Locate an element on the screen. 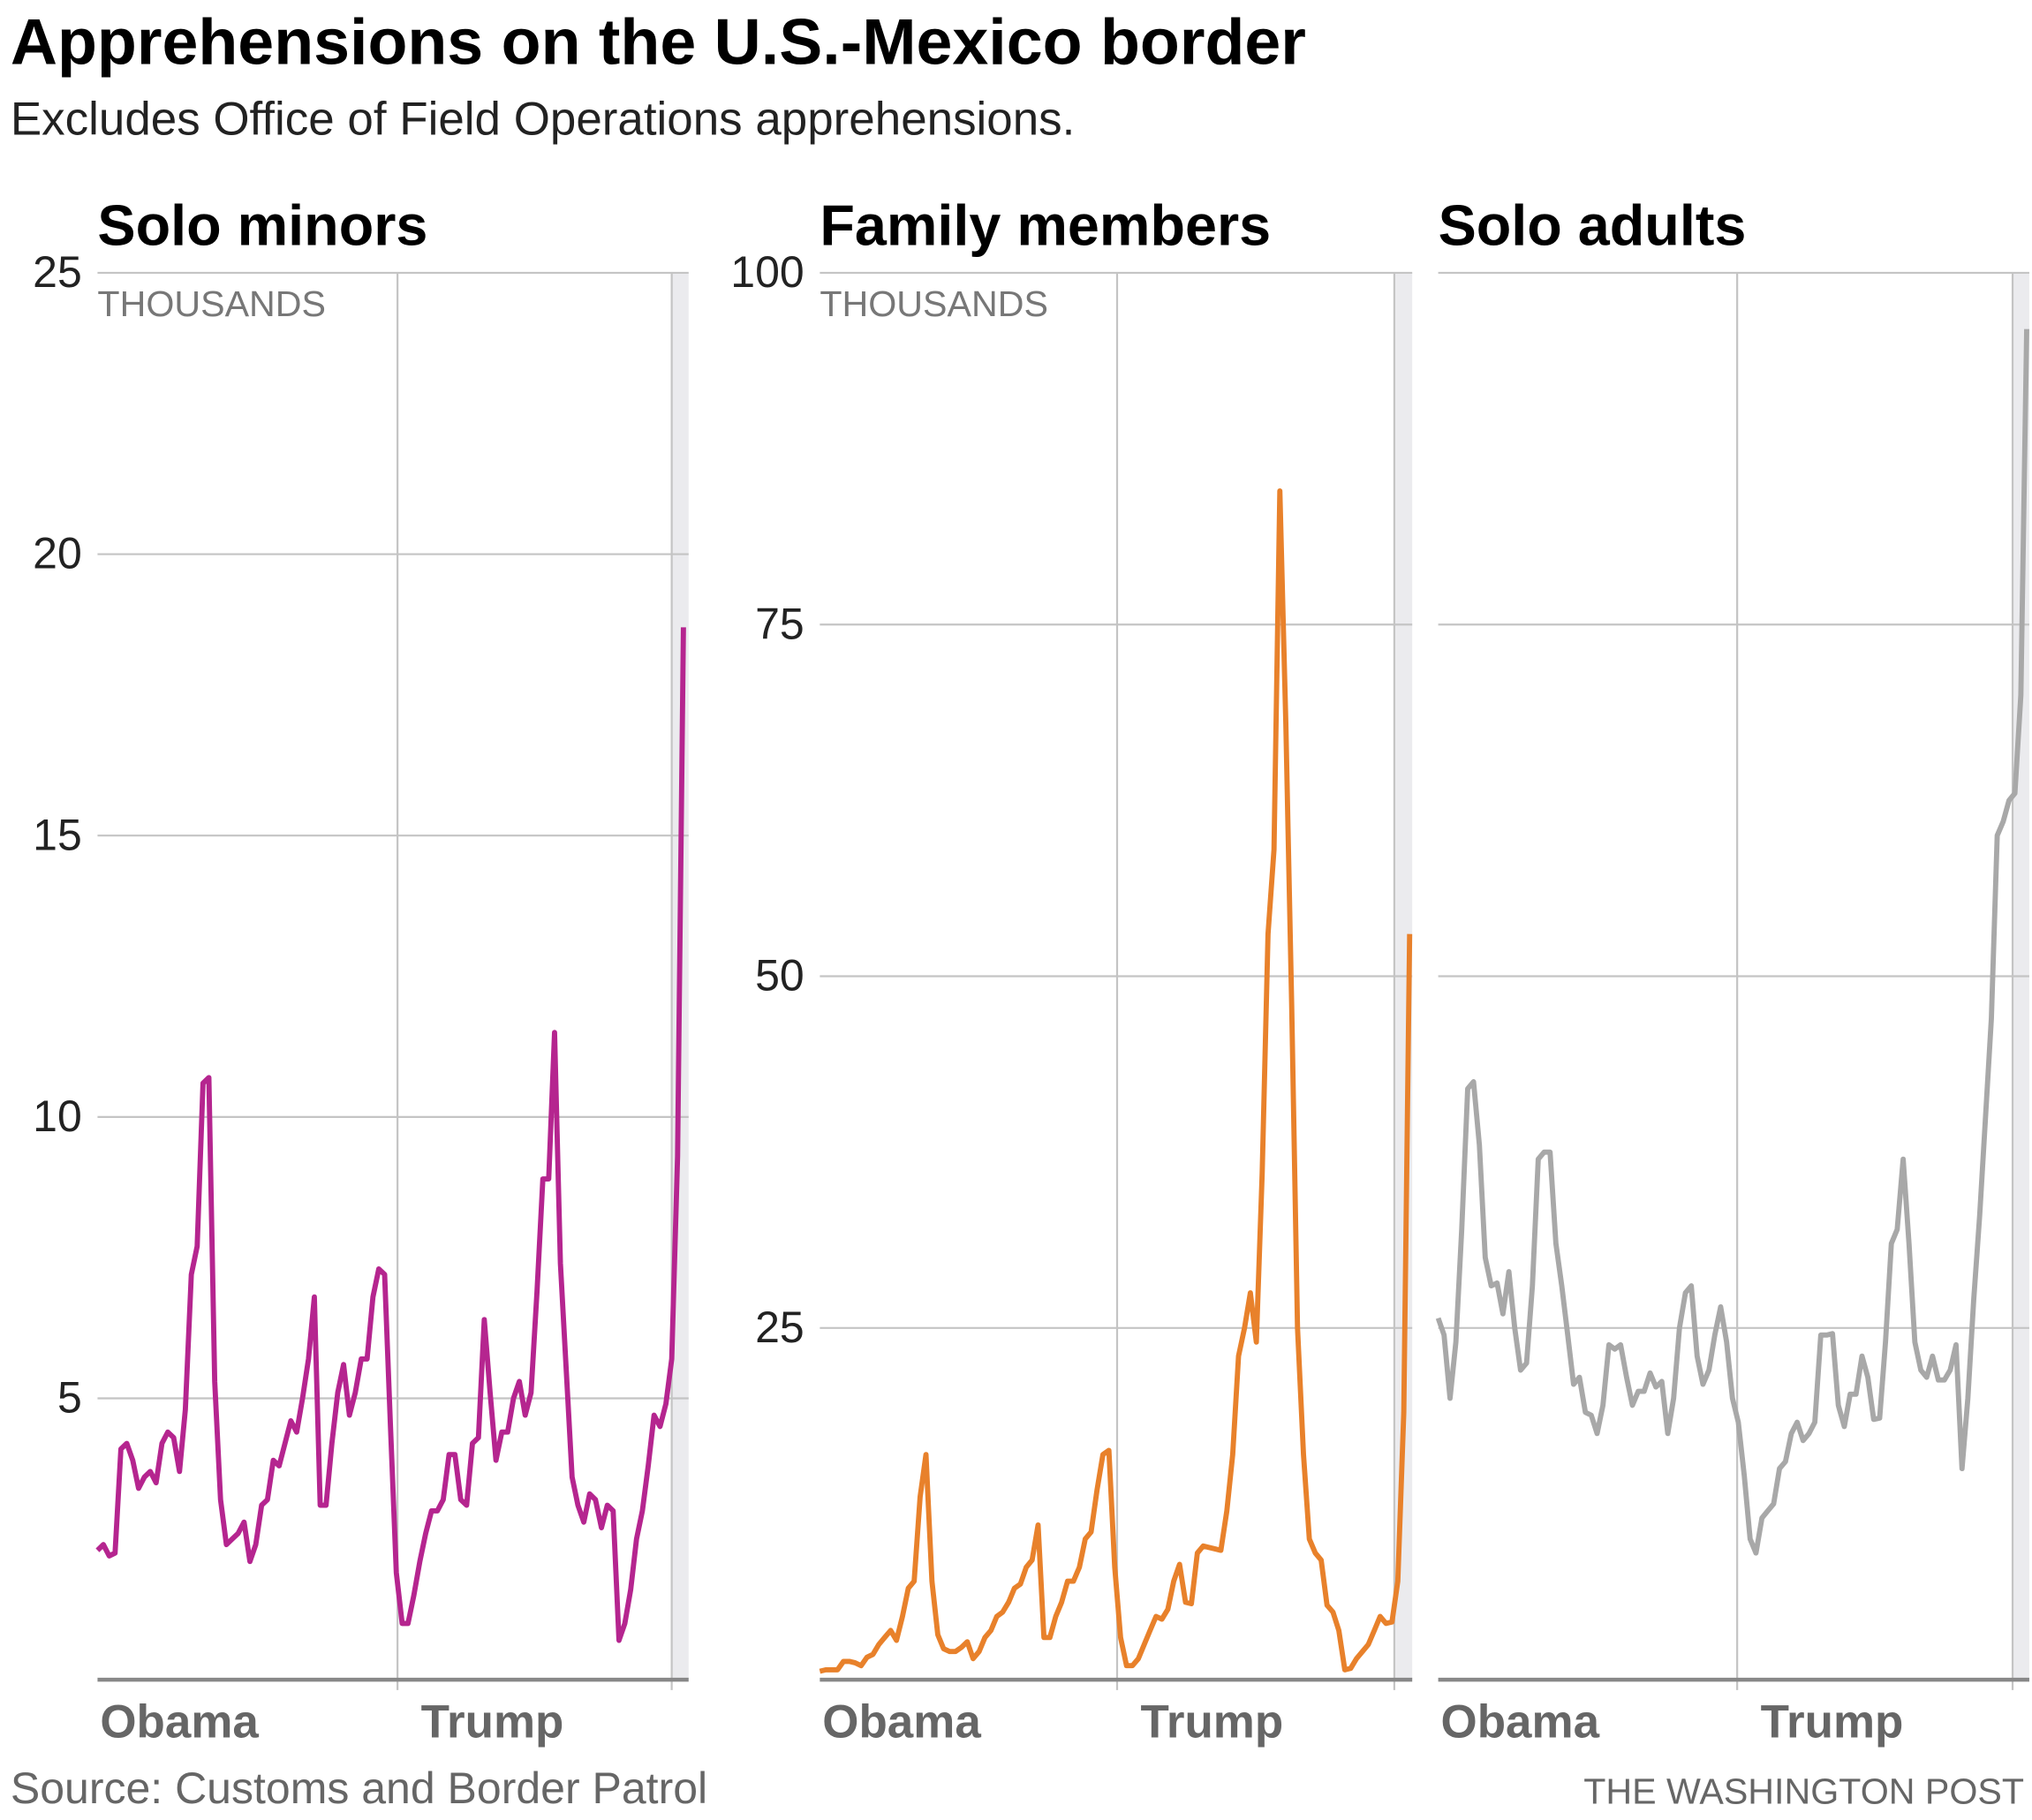 Image resolution: width=2032 pixels, height=1820 pixels. y-tick-label: 5 is located at coordinates (69, 1398).